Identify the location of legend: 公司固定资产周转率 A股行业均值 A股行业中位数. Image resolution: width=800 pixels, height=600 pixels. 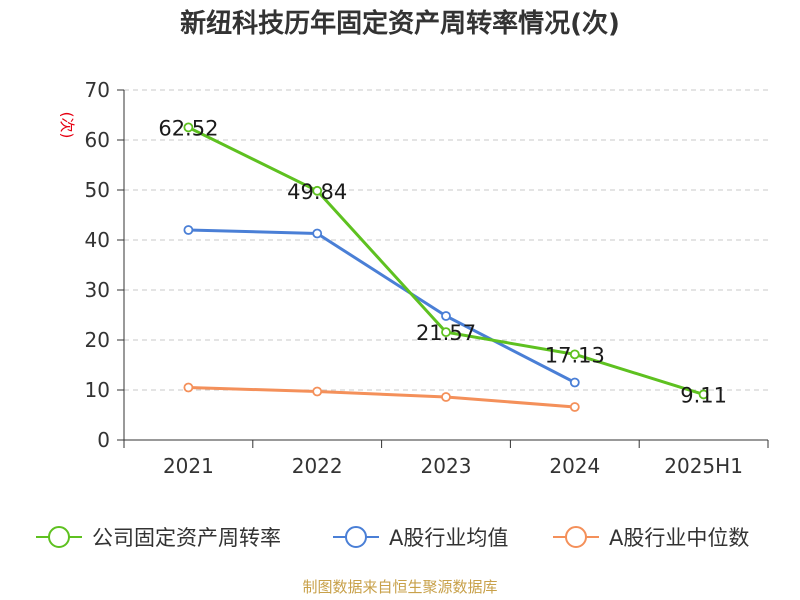
(392, 538).